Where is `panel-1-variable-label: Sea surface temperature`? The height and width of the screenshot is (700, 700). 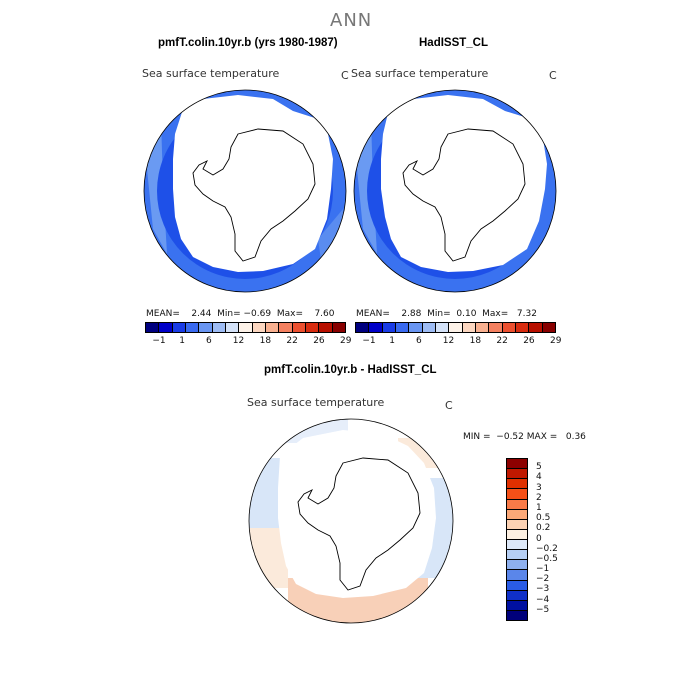
panel-1-variable-label: Sea surface temperature is located at coordinates (211, 73).